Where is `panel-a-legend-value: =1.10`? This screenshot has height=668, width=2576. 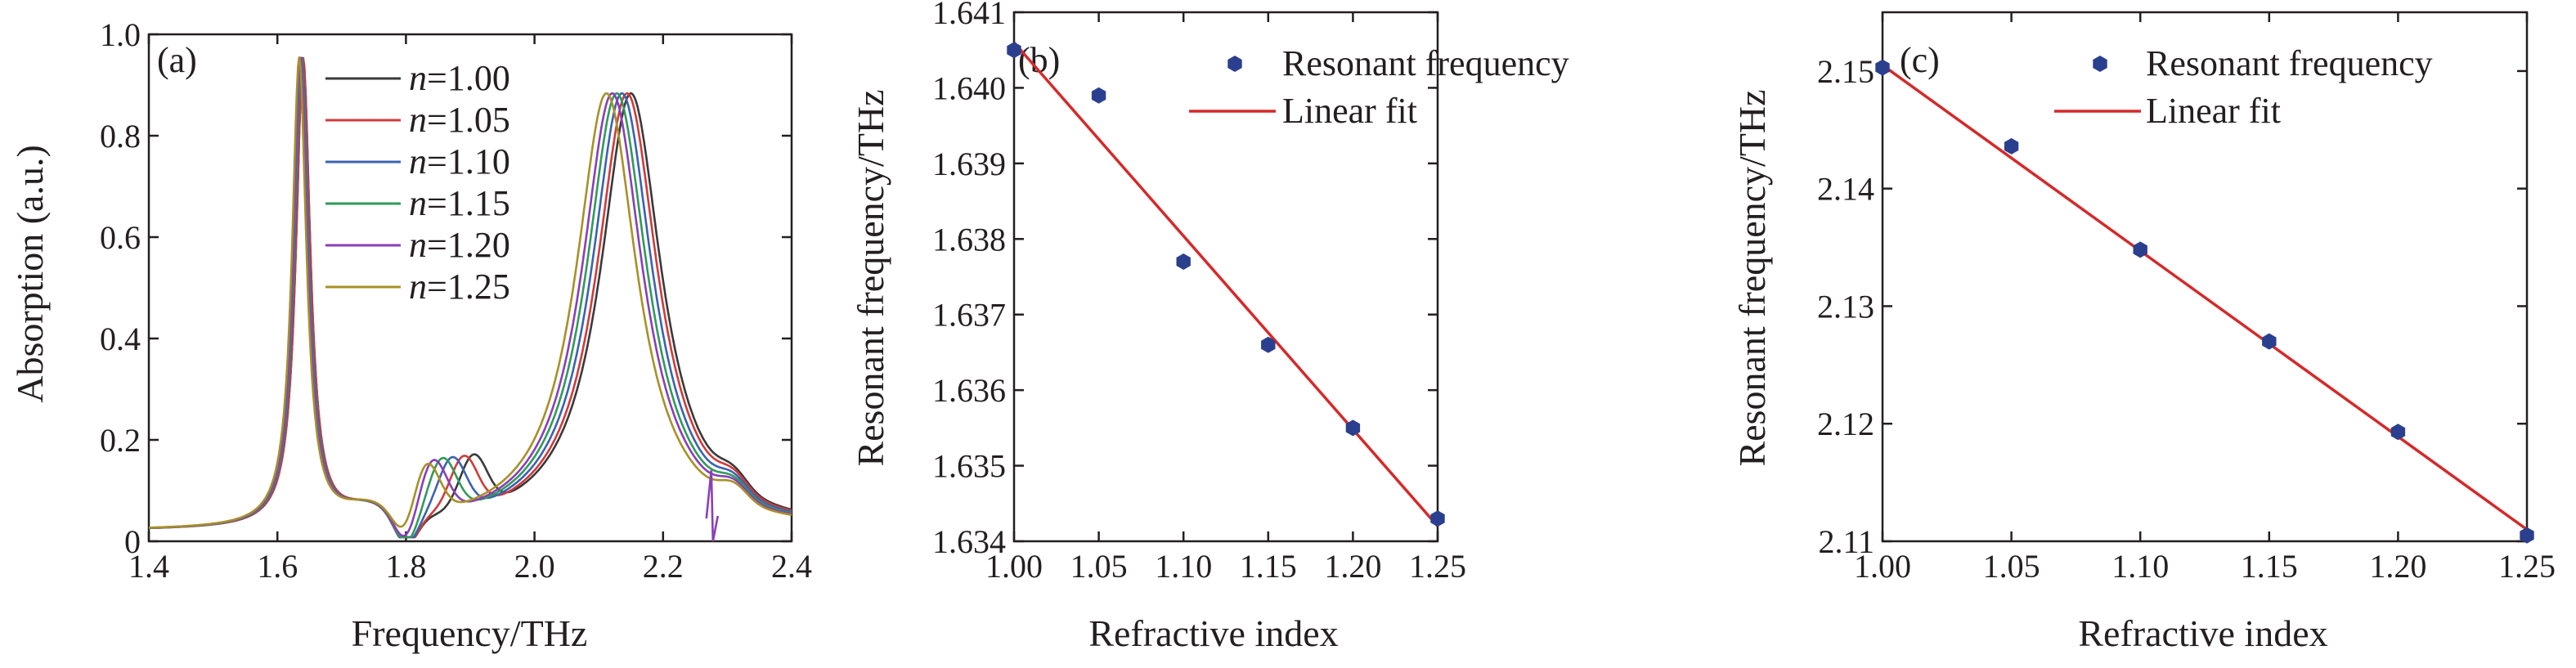
panel-a-legend-value: =1.10 is located at coordinates (468, 161).